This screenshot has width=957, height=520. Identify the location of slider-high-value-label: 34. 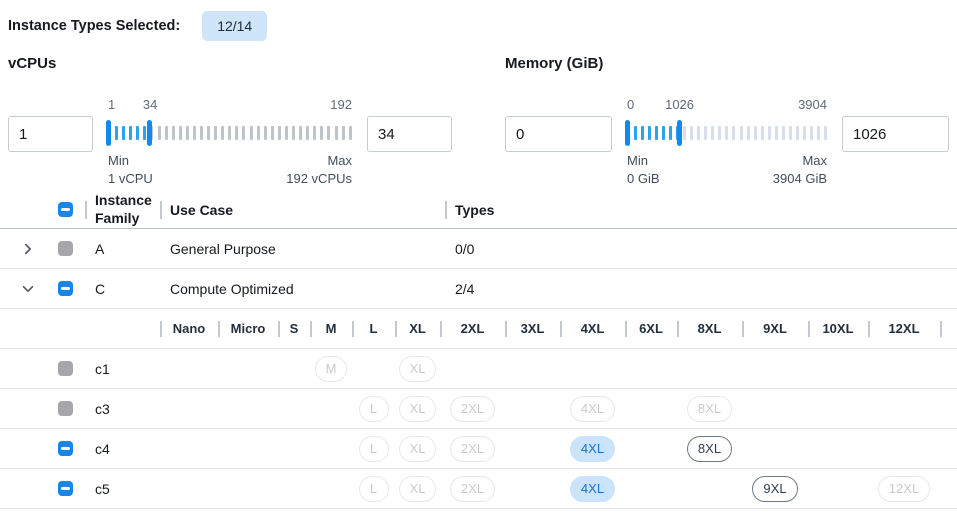
(150, 104).